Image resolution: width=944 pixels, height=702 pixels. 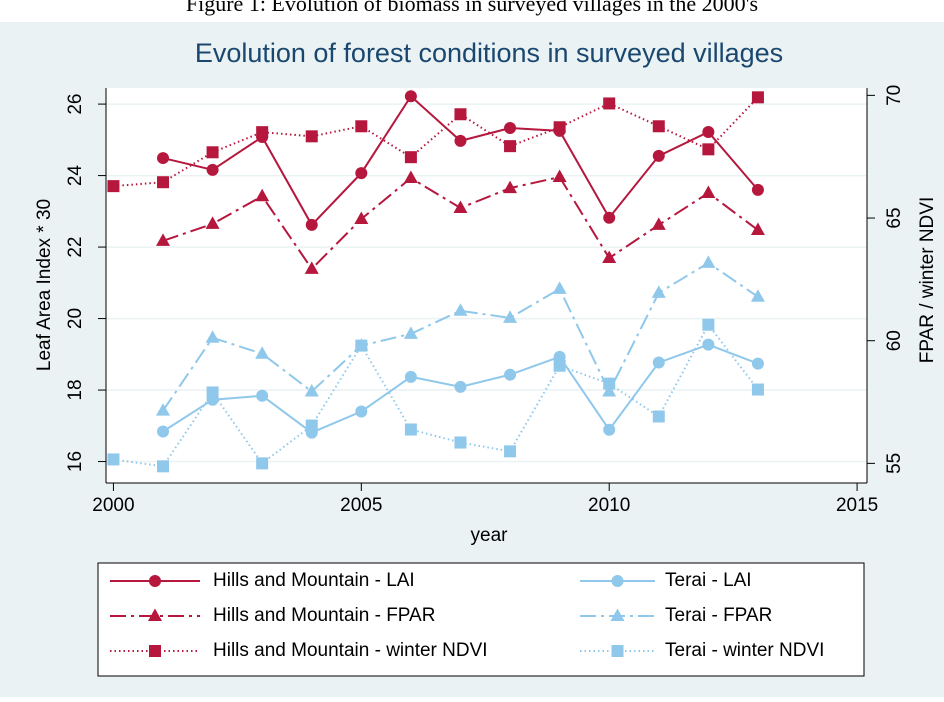 What do you see at coordinates (609, 505) in the screenshot?
I see `x-tick-label: 2010` at bounding box center [609, 505].